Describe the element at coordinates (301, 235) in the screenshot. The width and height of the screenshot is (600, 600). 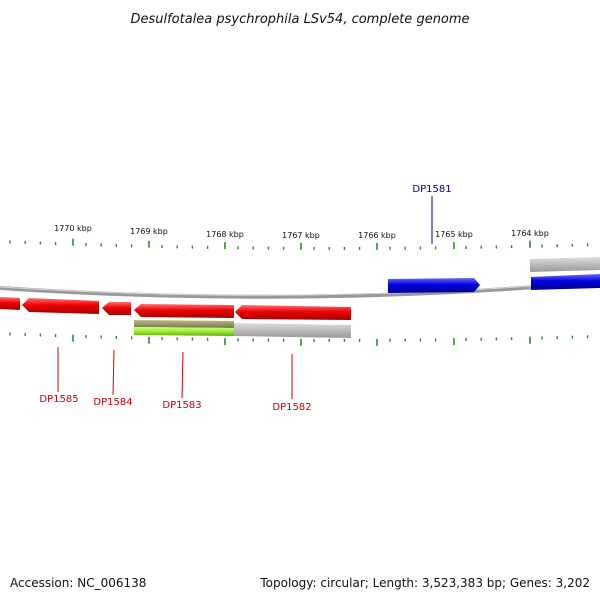
I see `tick-label-1767: 1767 kbp` at that location.